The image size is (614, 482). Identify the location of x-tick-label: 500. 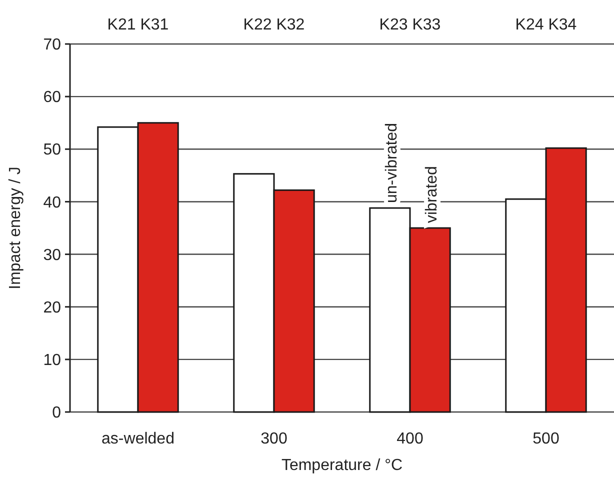
(546, 439).